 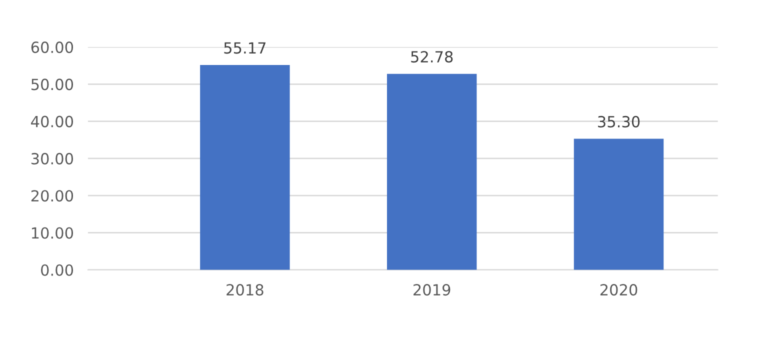 What do you see at coordinates (52, 84) in the screenshot?
I see `y-tick-label: 50.00` at bounding box center [52, 84].